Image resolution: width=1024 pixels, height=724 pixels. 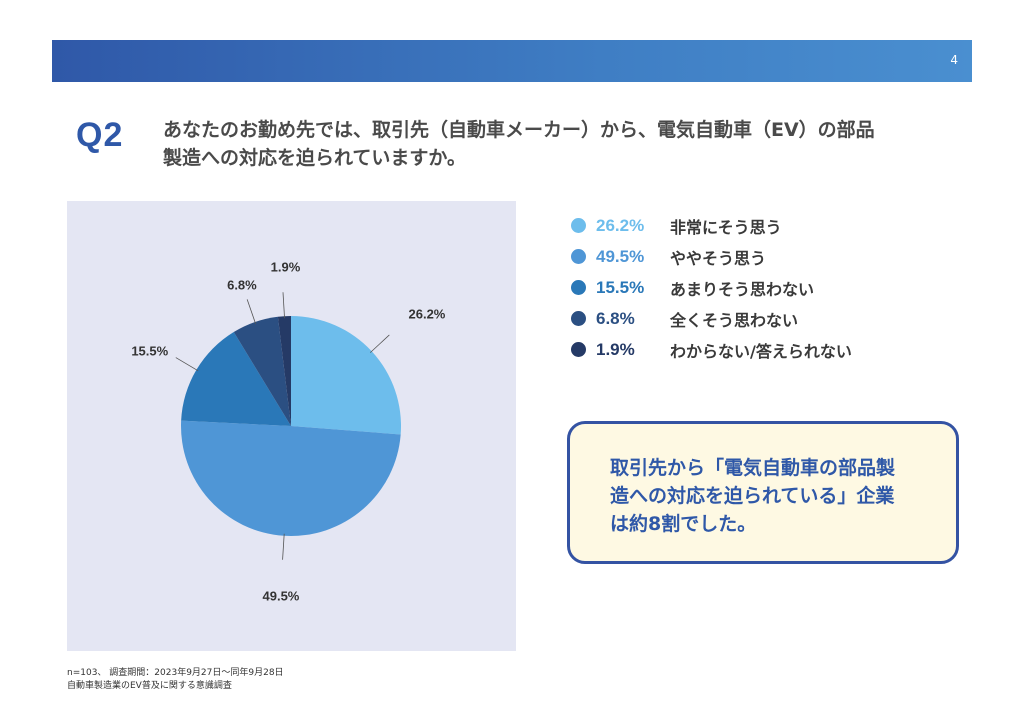 I want to click on legend-label: 全くそう思わない, so click(x=734, y=320).